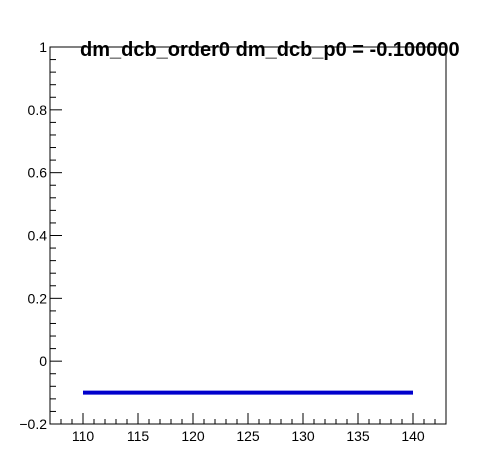 This screenshot has height=472, width=496. I want to click on y-tick-label: 0.6, so click(38, 173).